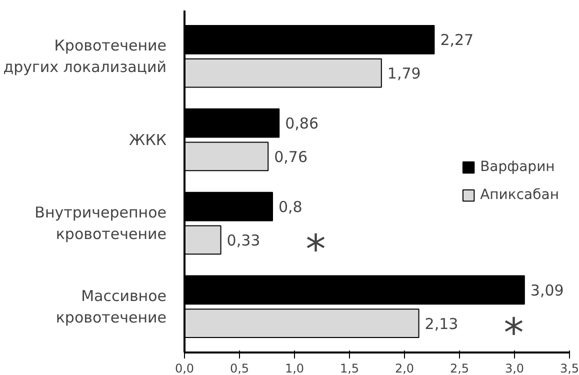  I want to click on x-tick-label: 3,5, so click(569, 368).